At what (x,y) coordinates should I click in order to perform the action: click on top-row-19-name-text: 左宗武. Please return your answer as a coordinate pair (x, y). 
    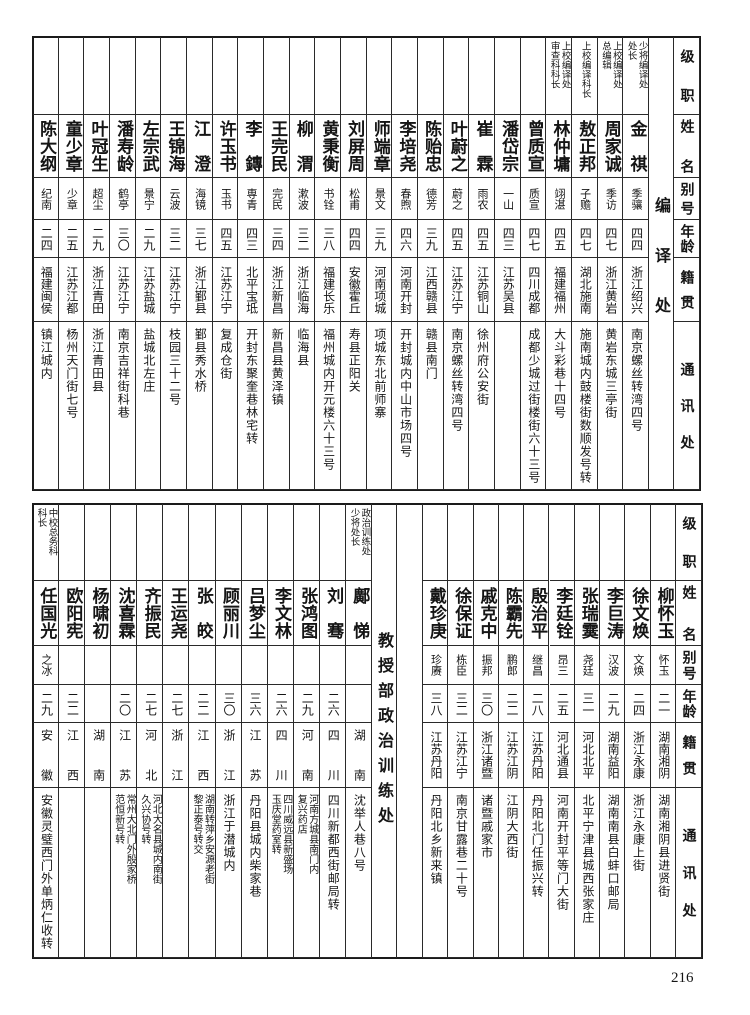
    Looking at the image, I should click on (148, 146).